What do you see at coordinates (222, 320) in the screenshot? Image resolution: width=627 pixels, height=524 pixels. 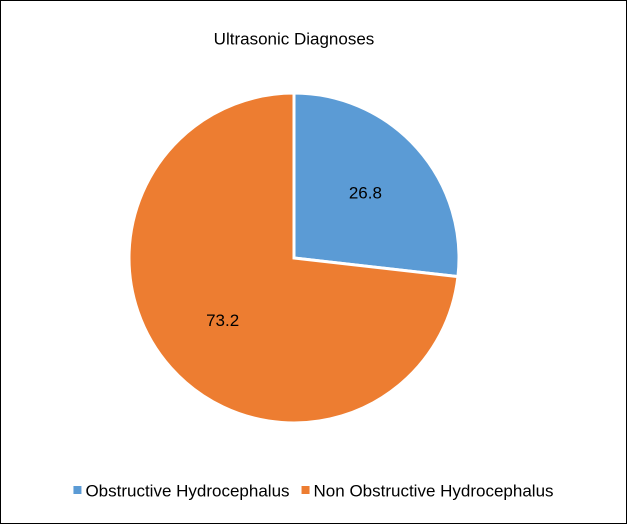 I see `data-label: 73.2` at bounding box center [222, 320].